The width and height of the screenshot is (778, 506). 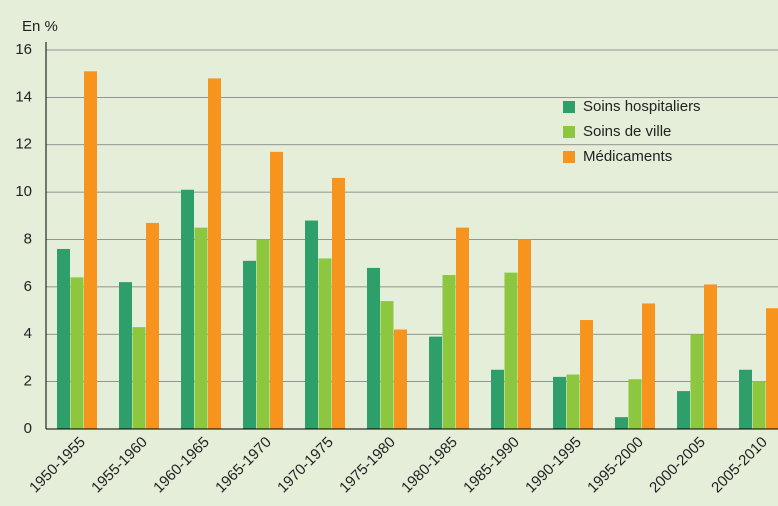 What do you see at coordinates (642, 106) in the screenshot?
I see `legend-label: Soins hospitaliers` at bounding box center [642, 106].